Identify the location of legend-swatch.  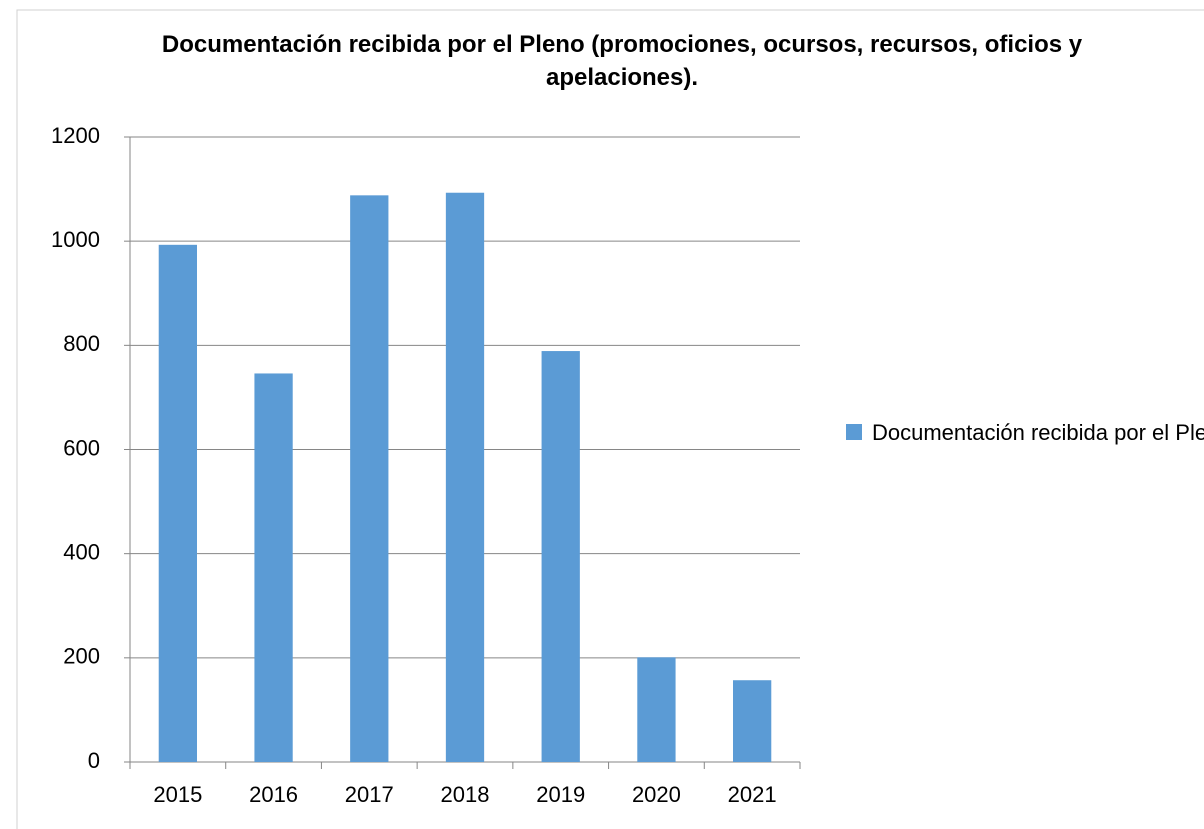
(854, 432).